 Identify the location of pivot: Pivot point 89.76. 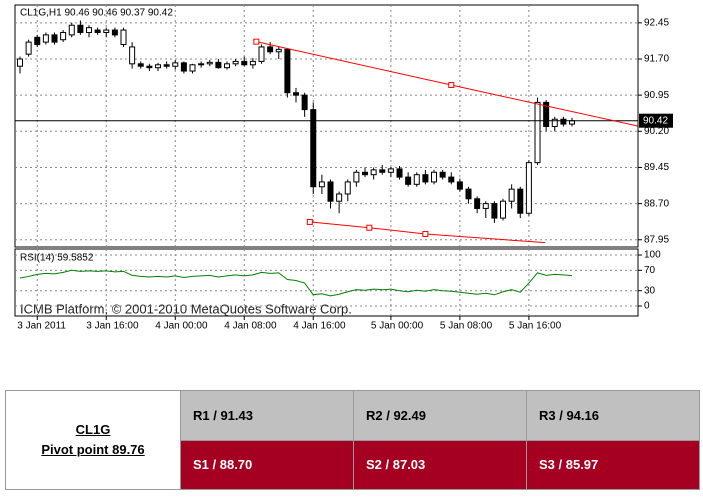
(93, 449).